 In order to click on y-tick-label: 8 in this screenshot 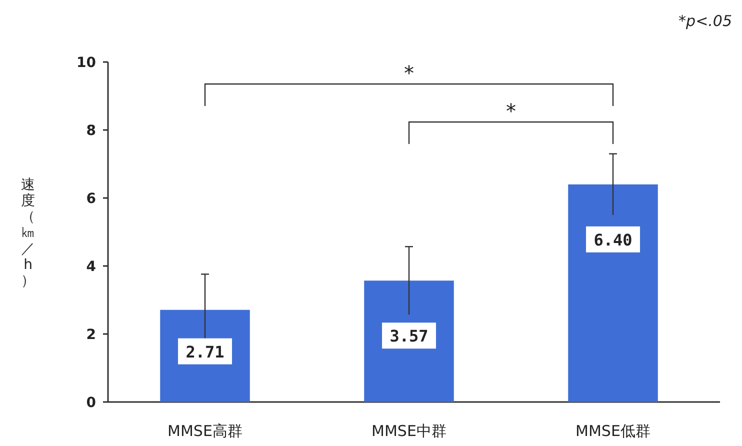, I will do `click(91, 131)`.